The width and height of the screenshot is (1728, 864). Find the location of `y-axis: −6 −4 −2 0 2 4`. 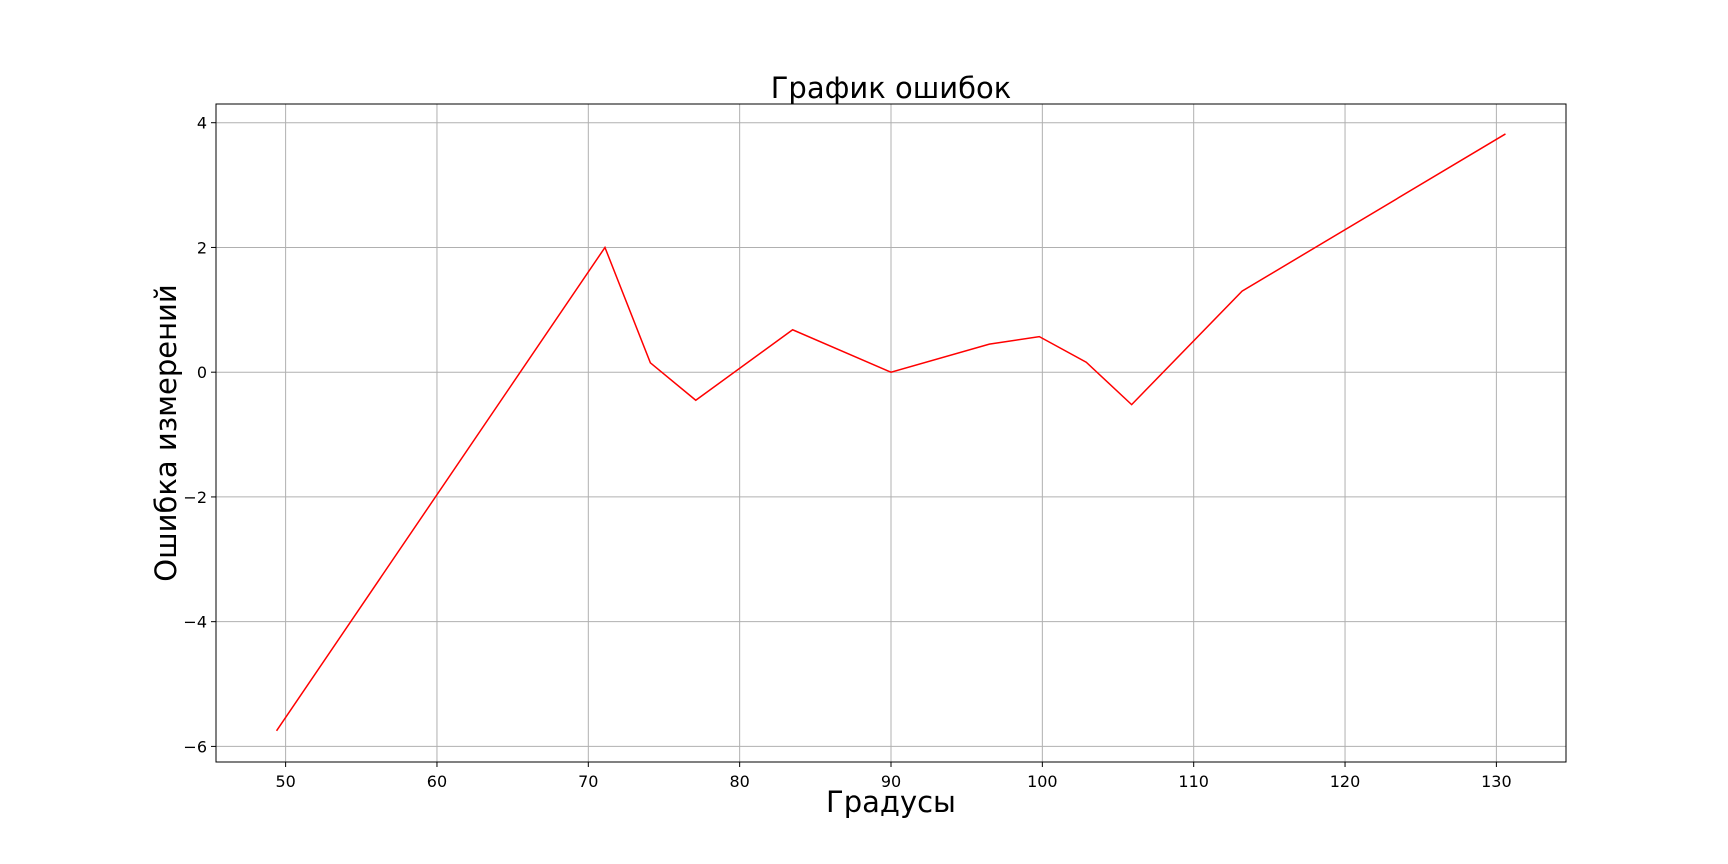

y-axis: −6 −4 −2 0 2 4 is located at coordinates (199, 435).